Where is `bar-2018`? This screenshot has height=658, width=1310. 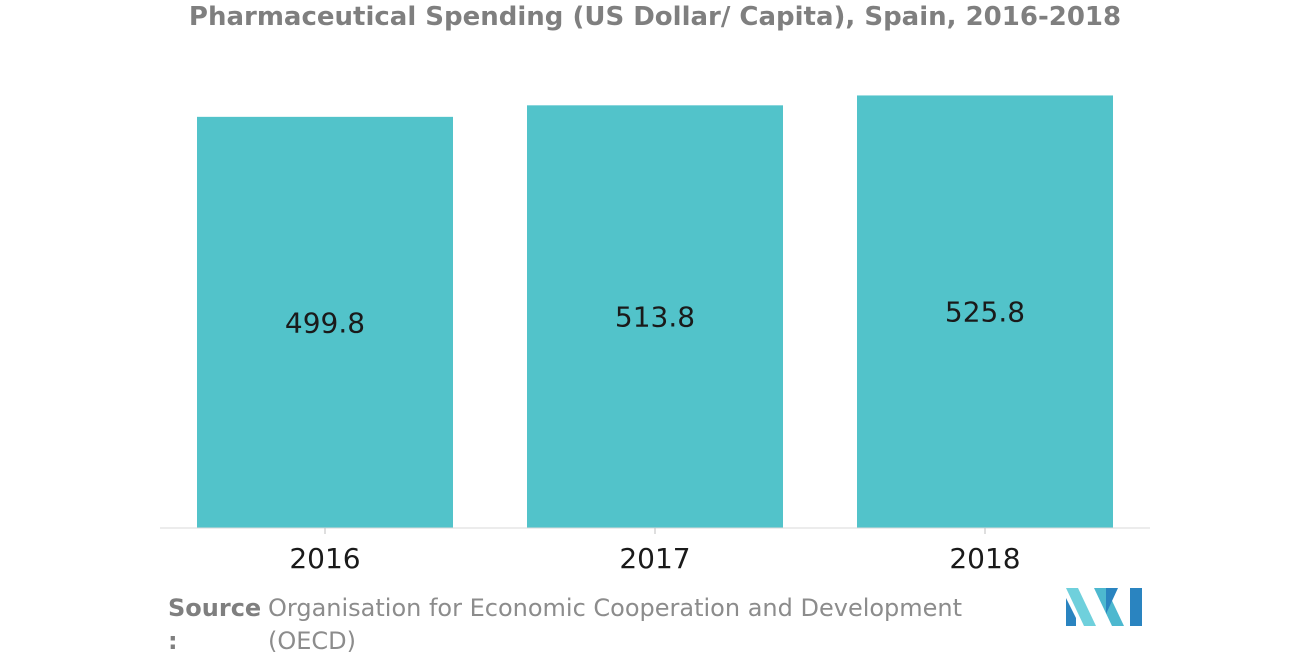 bar-2018 is located at coordinates (985, 312).